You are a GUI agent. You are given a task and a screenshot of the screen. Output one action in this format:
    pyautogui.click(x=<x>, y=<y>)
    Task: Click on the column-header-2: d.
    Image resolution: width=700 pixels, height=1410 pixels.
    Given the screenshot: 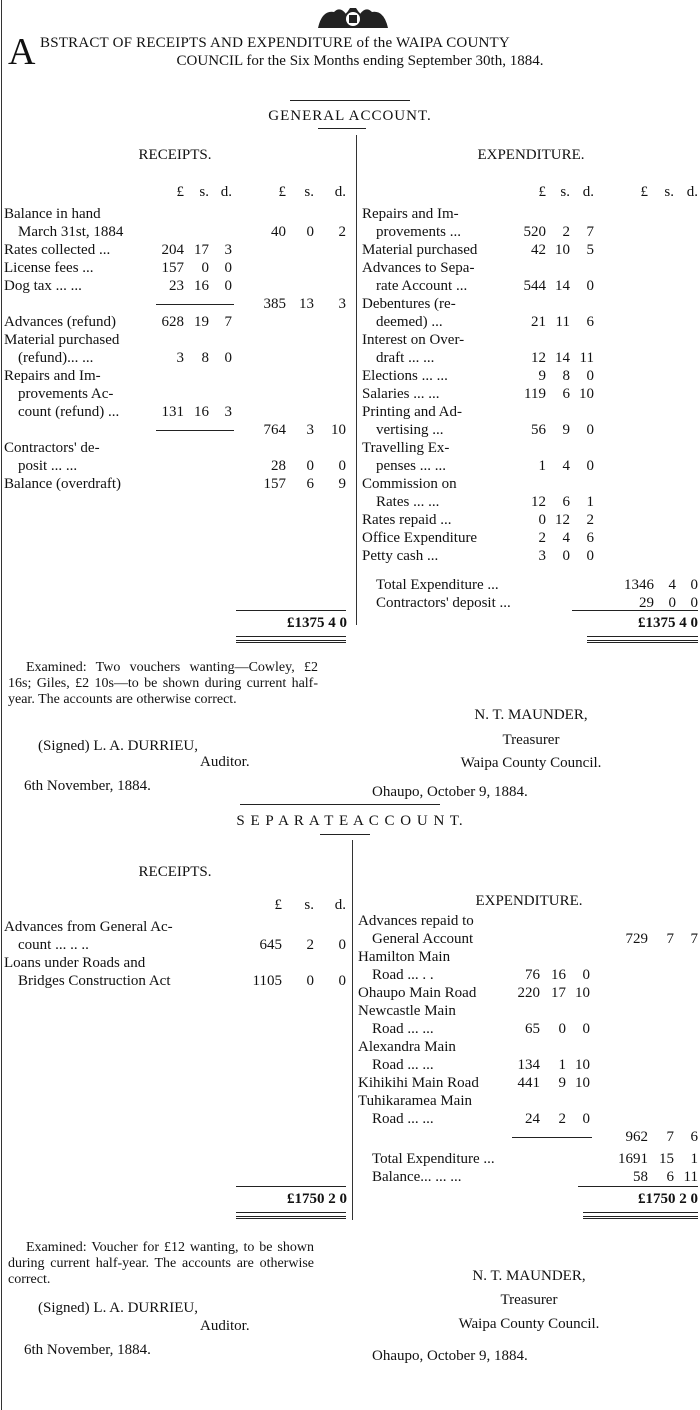 What is the action you would take?
    pyautogui.click(x=588, y=192)
    